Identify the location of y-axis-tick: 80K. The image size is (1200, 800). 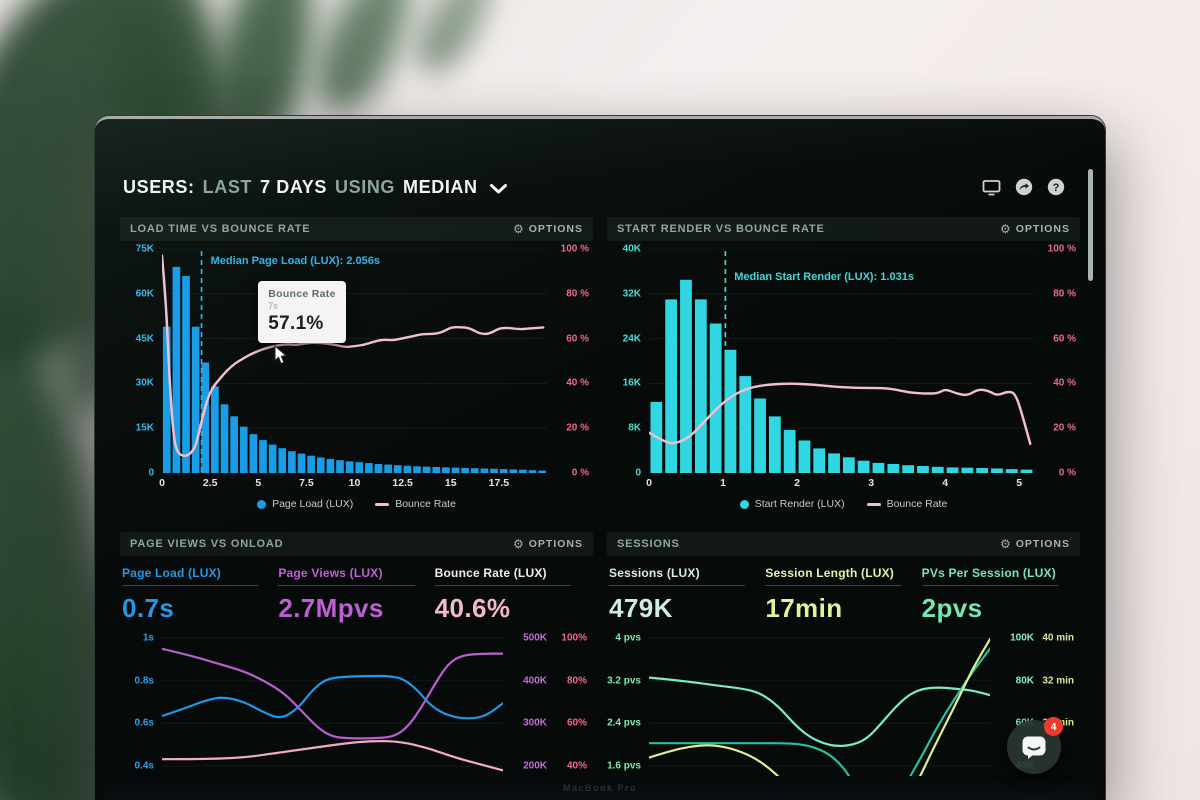
(1024, 681).